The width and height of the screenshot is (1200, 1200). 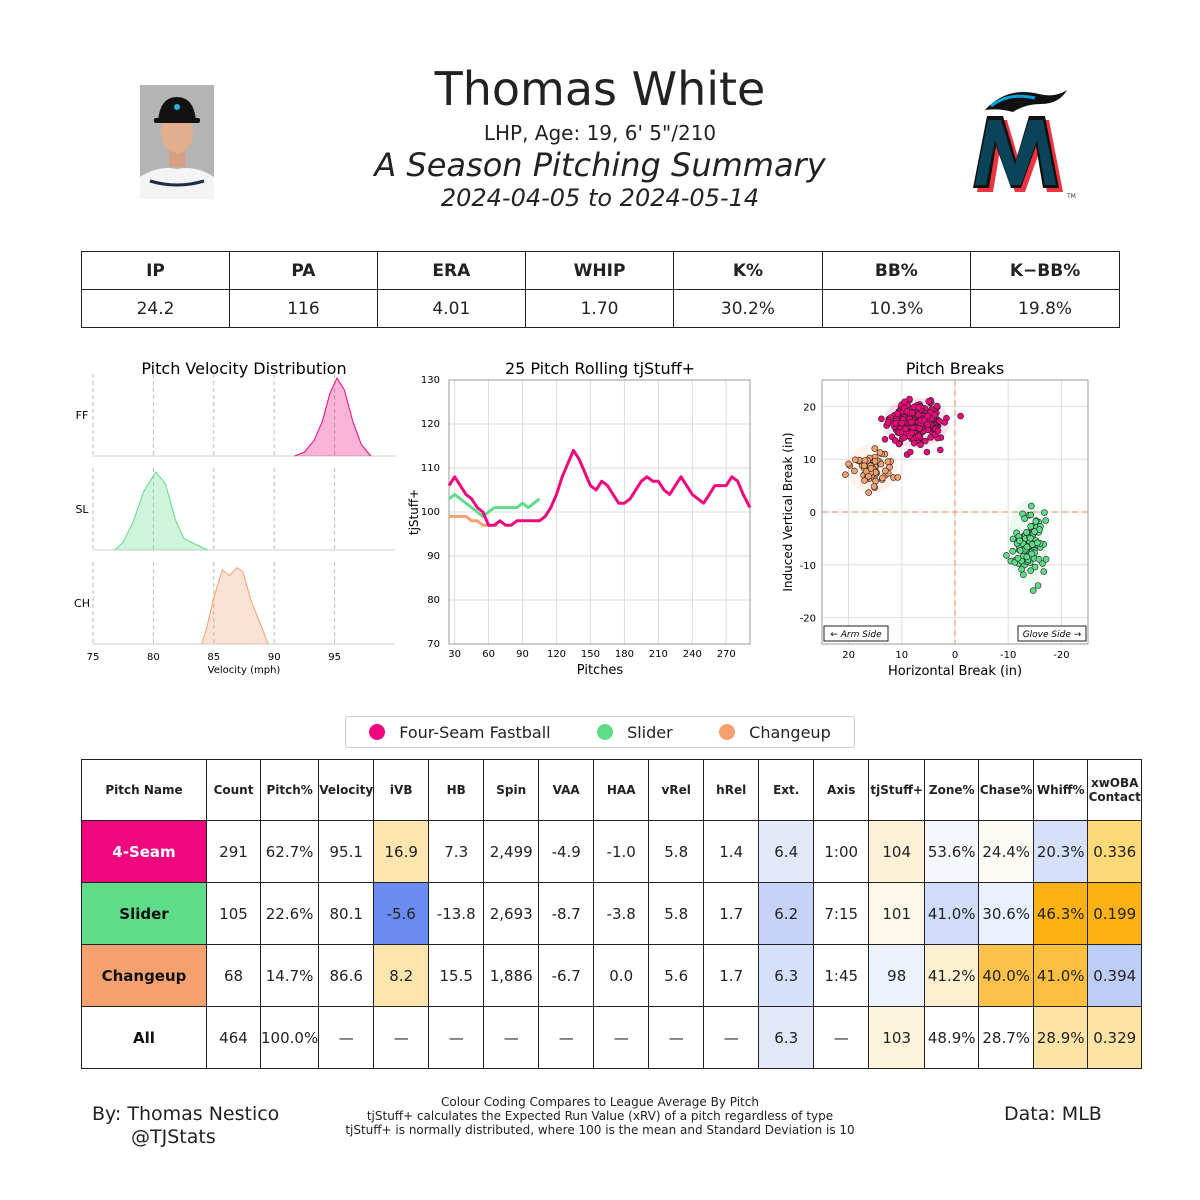 What do you see at coordinates (289, 975) in the screenshot?
I see `pitch-metric-cell: 14.7%` at bounding box center [289, 975].